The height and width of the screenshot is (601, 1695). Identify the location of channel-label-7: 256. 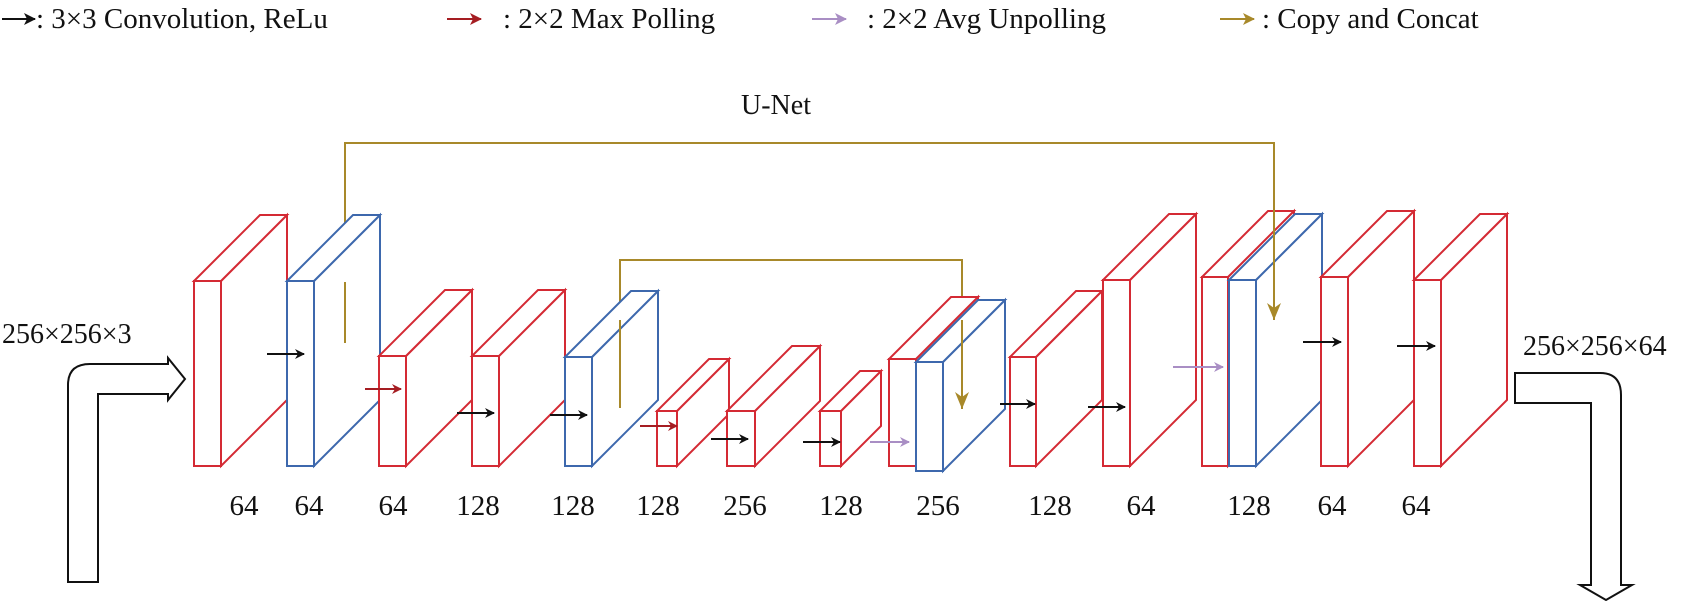
(745, 506).